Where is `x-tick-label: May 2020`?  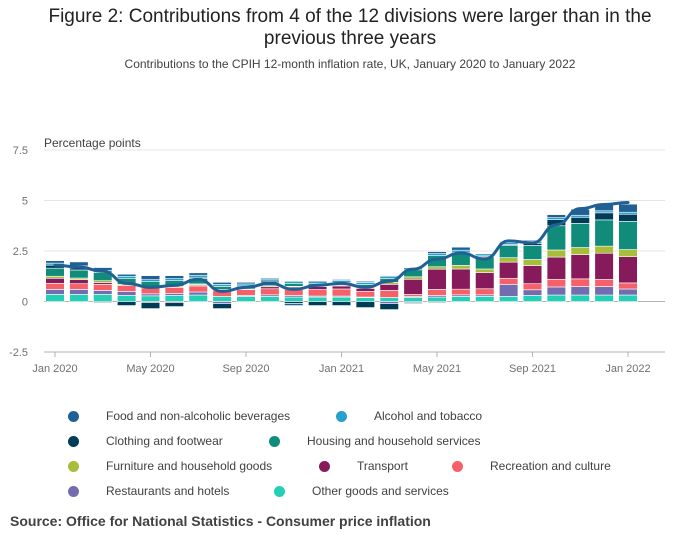
x-tick-label: May 2020 is located at coordinates (150, 369).